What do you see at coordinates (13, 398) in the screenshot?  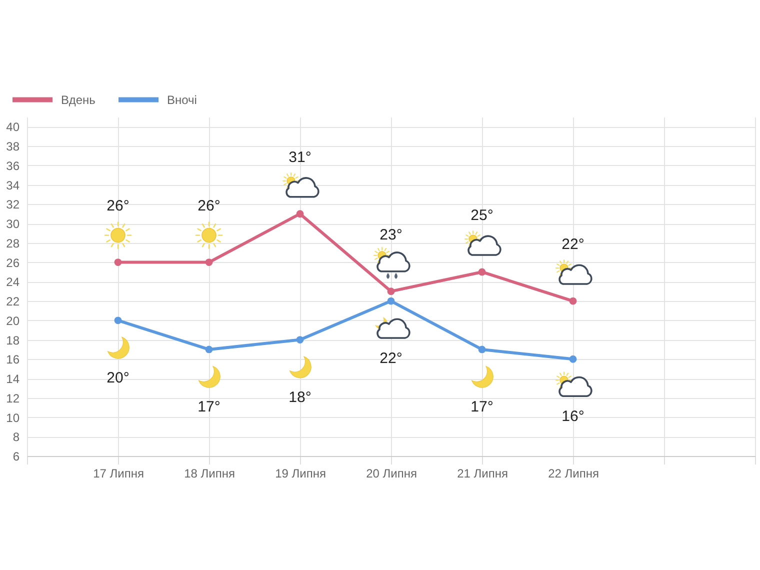 I see `y-tick-label: 12` at bounding box center [13, 398].